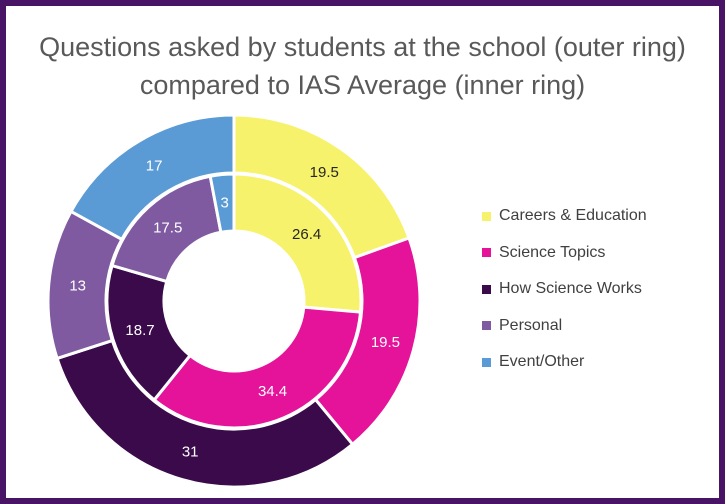 The image size is (725, 504). Describe the element at coordinates (167, 228) in the screenshot. I see `inner-ring-label-personal: 17.5` at that location.